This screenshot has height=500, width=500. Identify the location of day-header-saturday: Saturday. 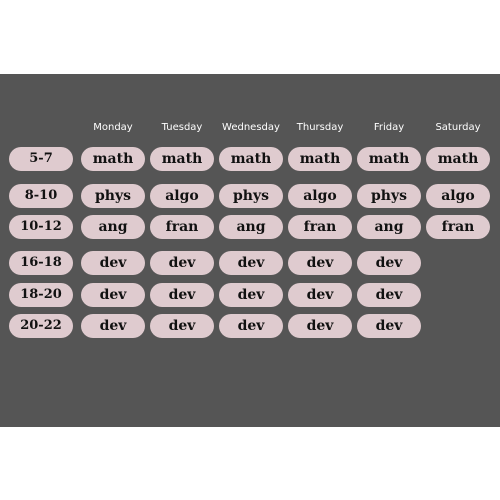
(458, 127).